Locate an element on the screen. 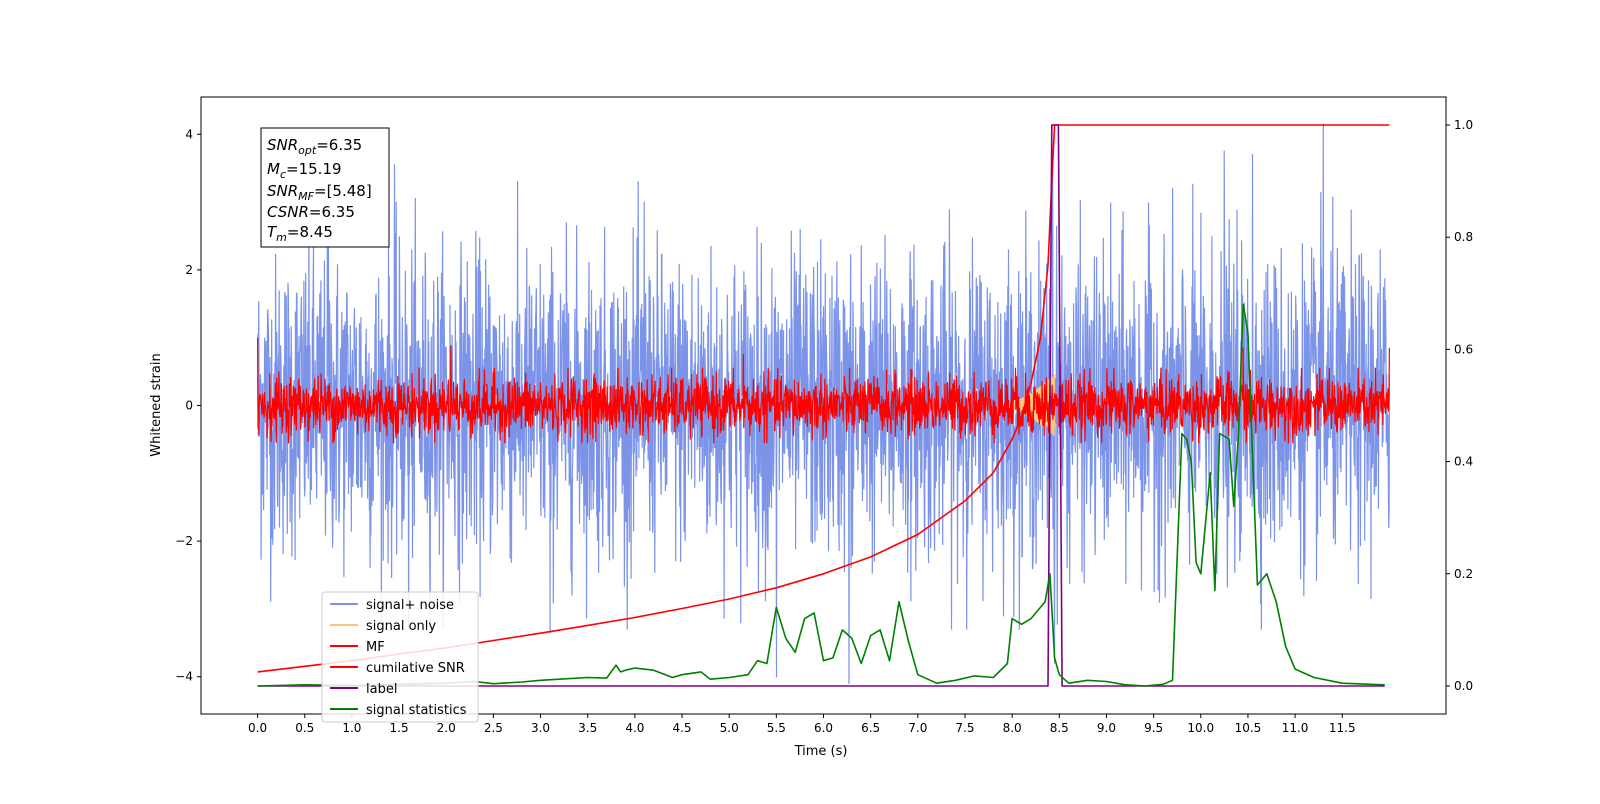  y-ticks: −4 −2 0 2 4 is located at coordinates (188, 405).